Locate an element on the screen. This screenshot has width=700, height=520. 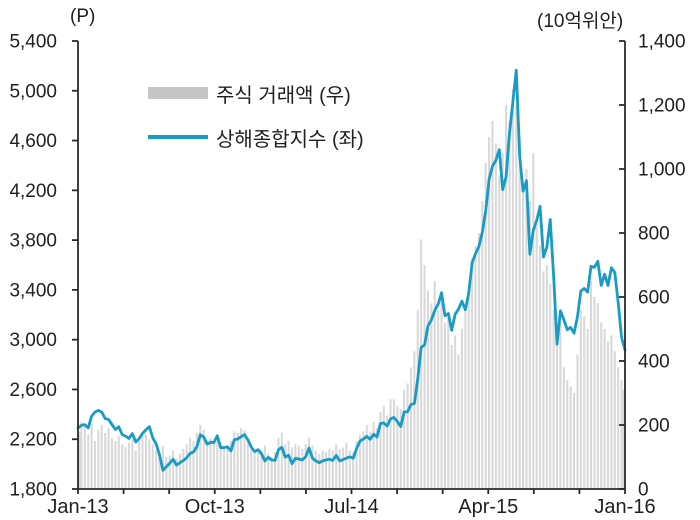
x-axis-tick-label: Jan-16 is located at coordinates (624, 507).